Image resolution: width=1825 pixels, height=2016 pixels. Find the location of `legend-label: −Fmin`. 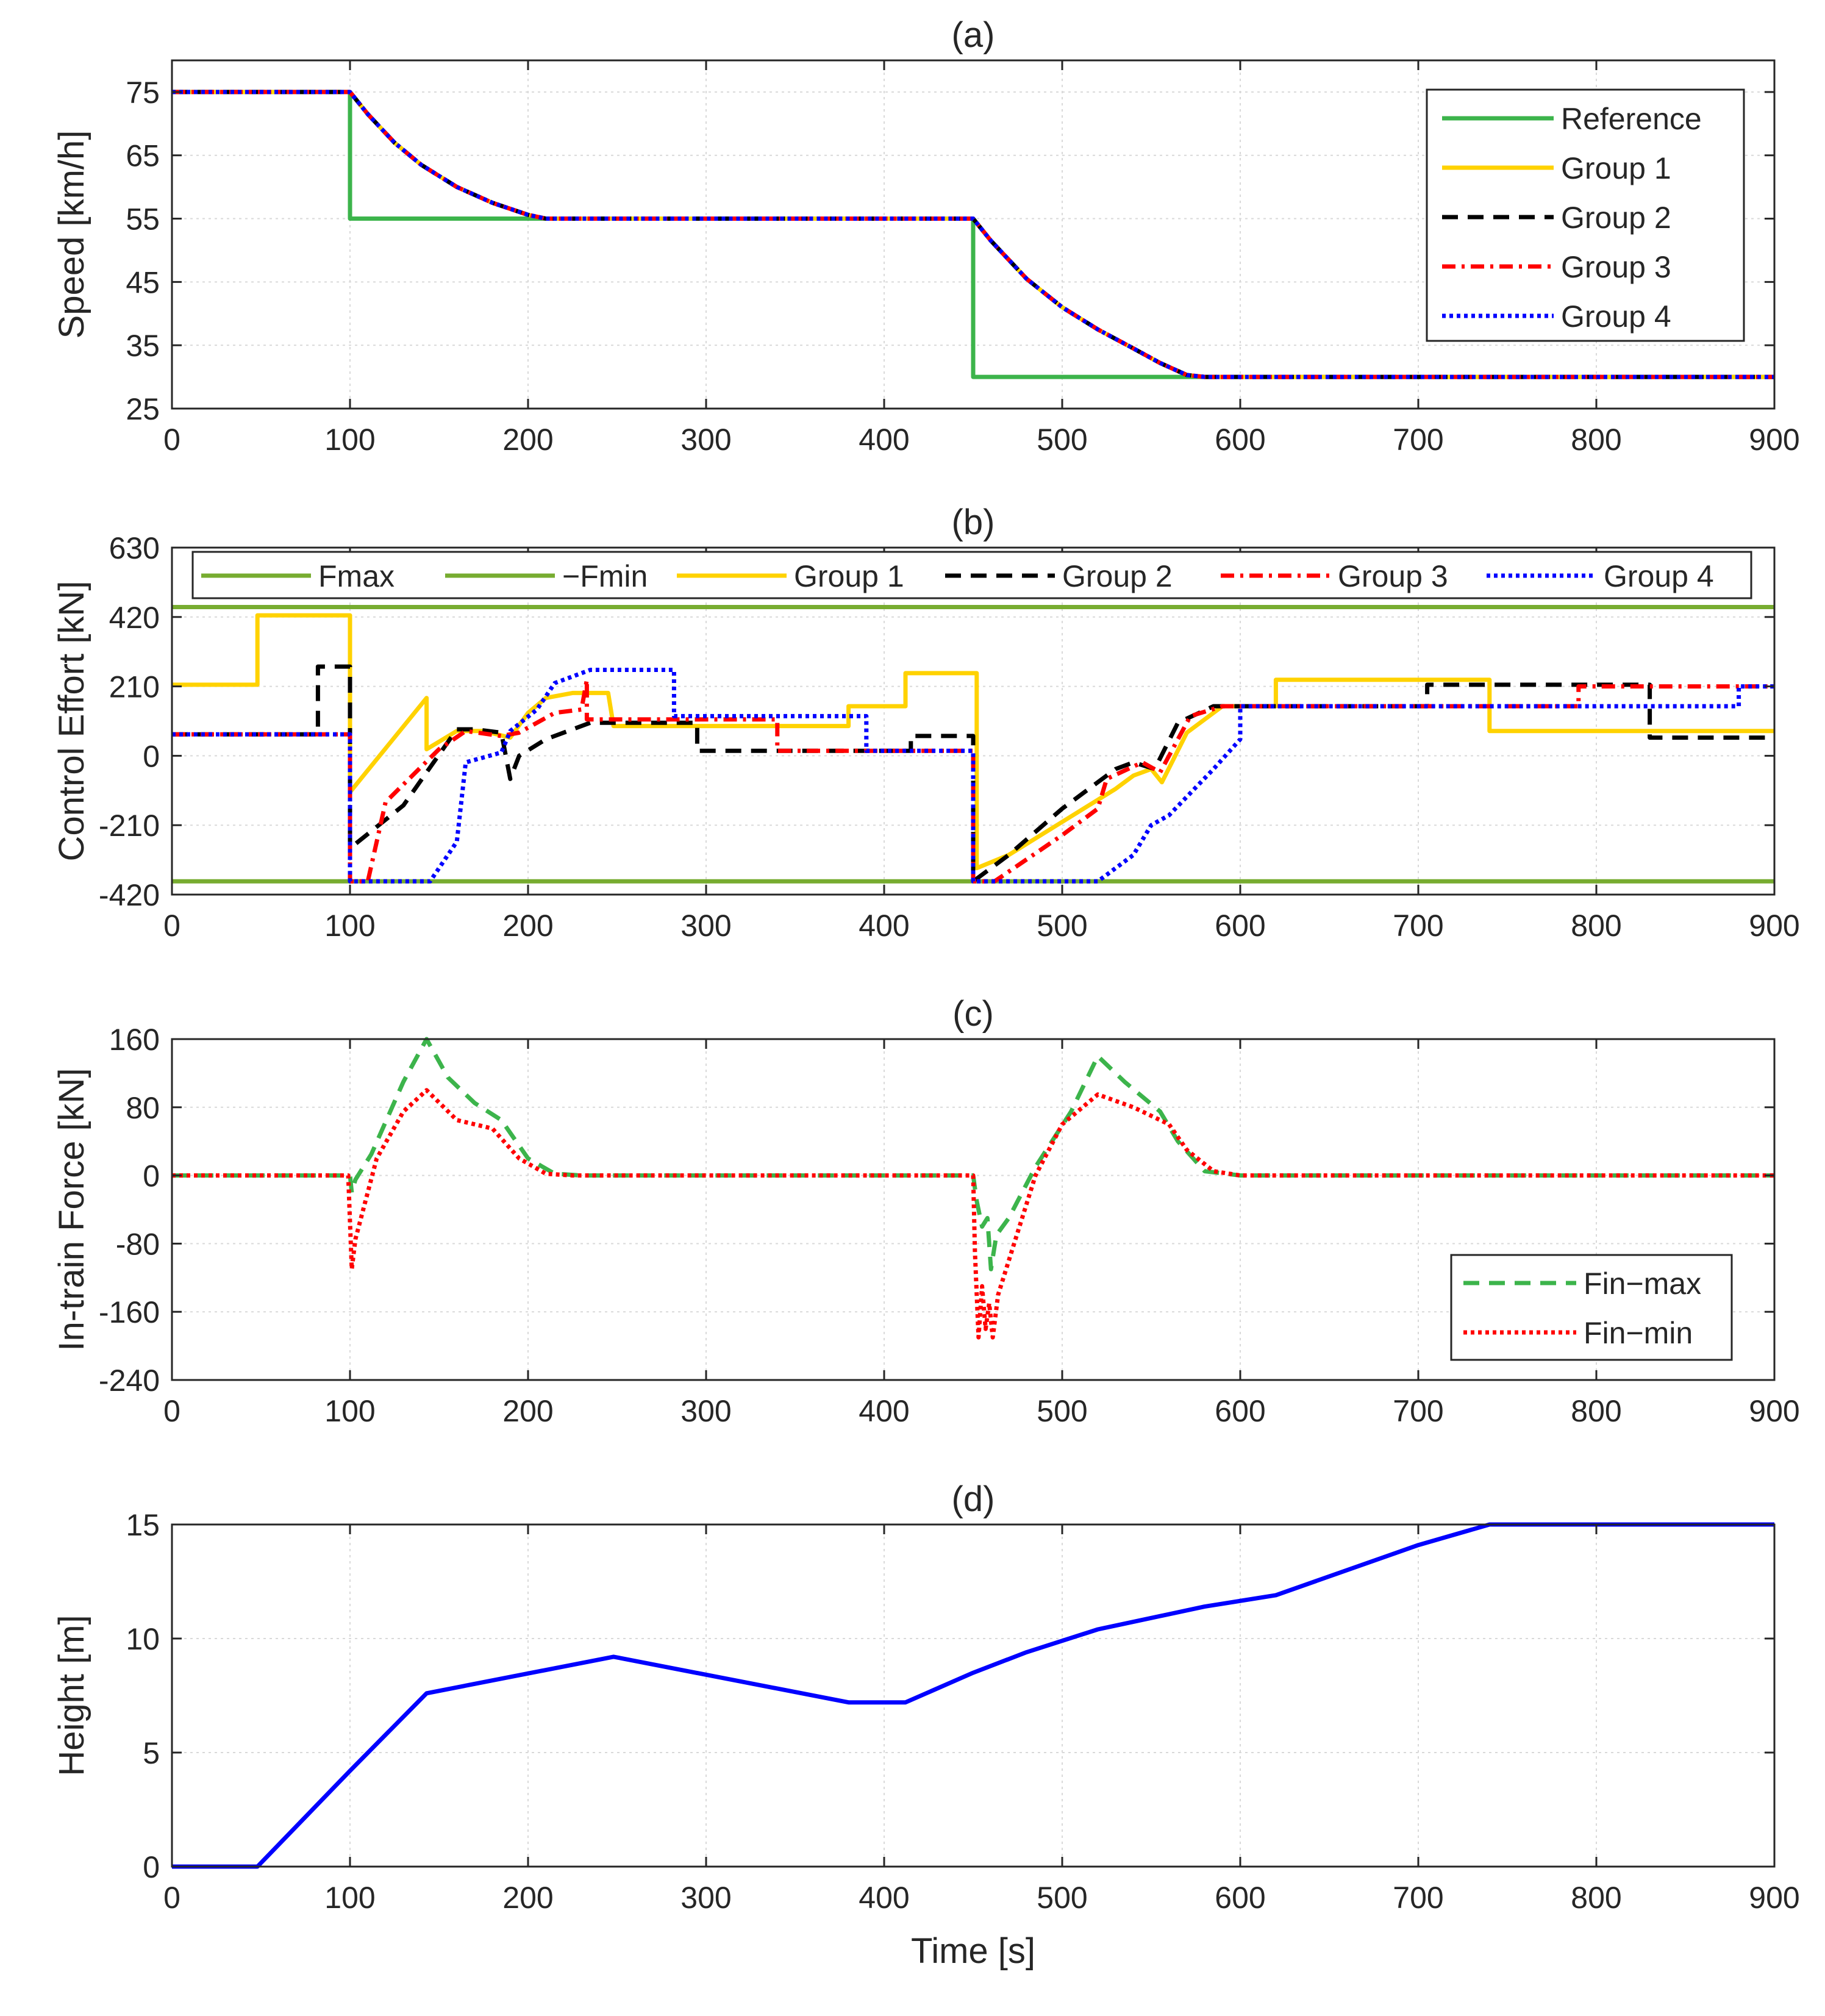

legend-label: −Fmin is located at coordinates (605, 576).